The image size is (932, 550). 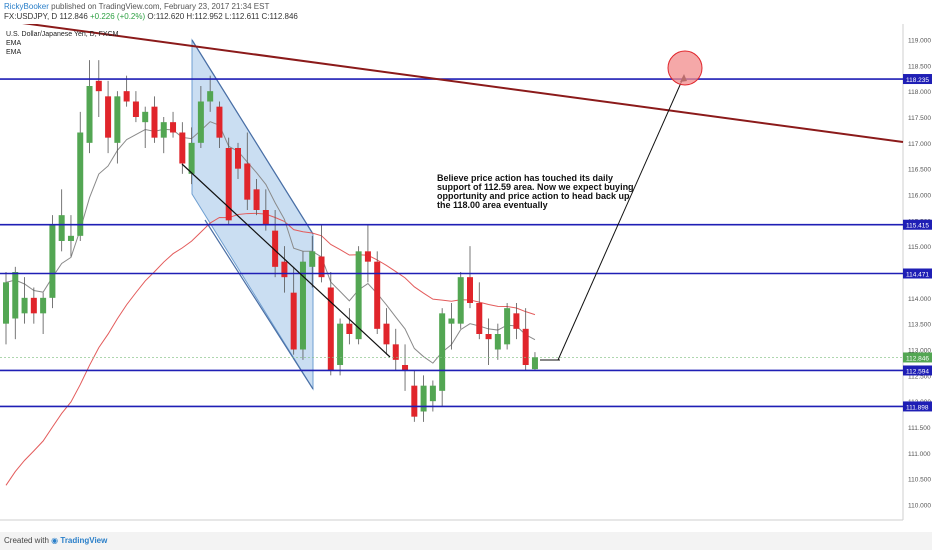 What do you see at coordinates (919, 506) in the screenshot?
I see `y-tick-label: 110.000` at bounding box center [919, 506].